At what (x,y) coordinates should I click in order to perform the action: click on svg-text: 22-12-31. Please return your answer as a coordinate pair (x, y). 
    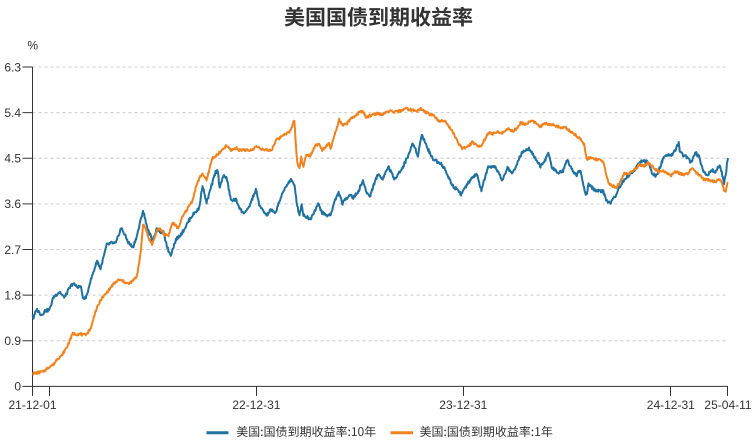
    Looking at the image, I should click on (256, 405).